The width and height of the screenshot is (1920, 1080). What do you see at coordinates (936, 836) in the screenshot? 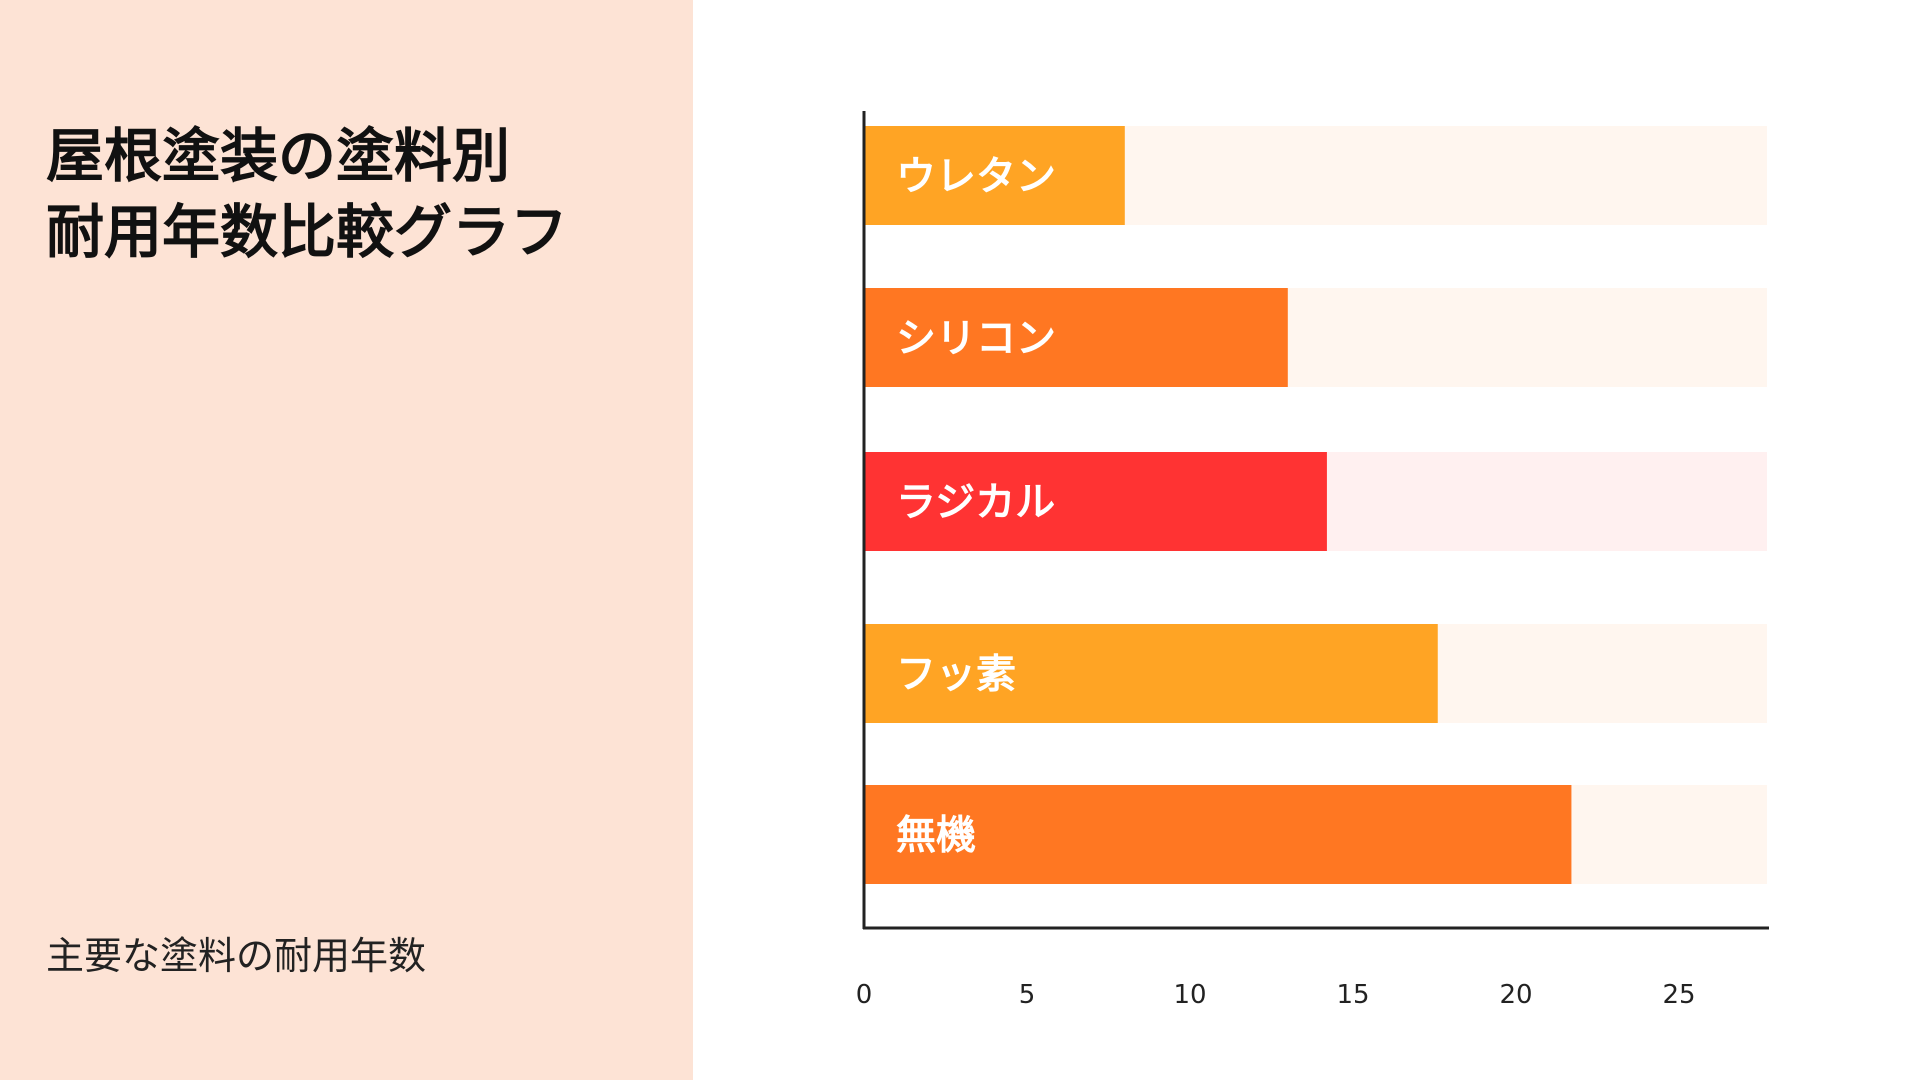
I see `bar-label: 無機` at bounding box center [936, 836].